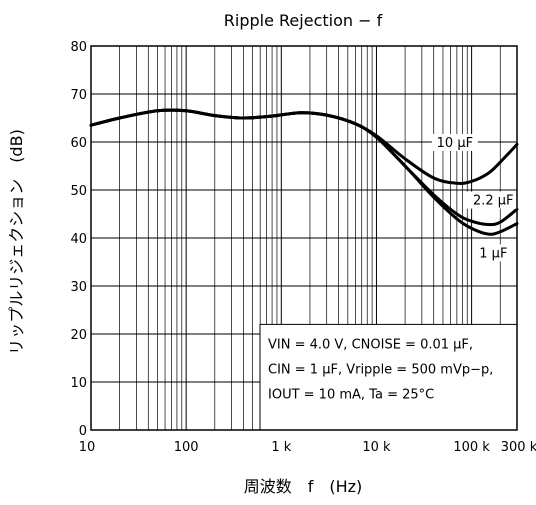 Image resolution: width=536 pixels, height=505 pixels. I want to click on conditions-box-frame, so click(388, 377).